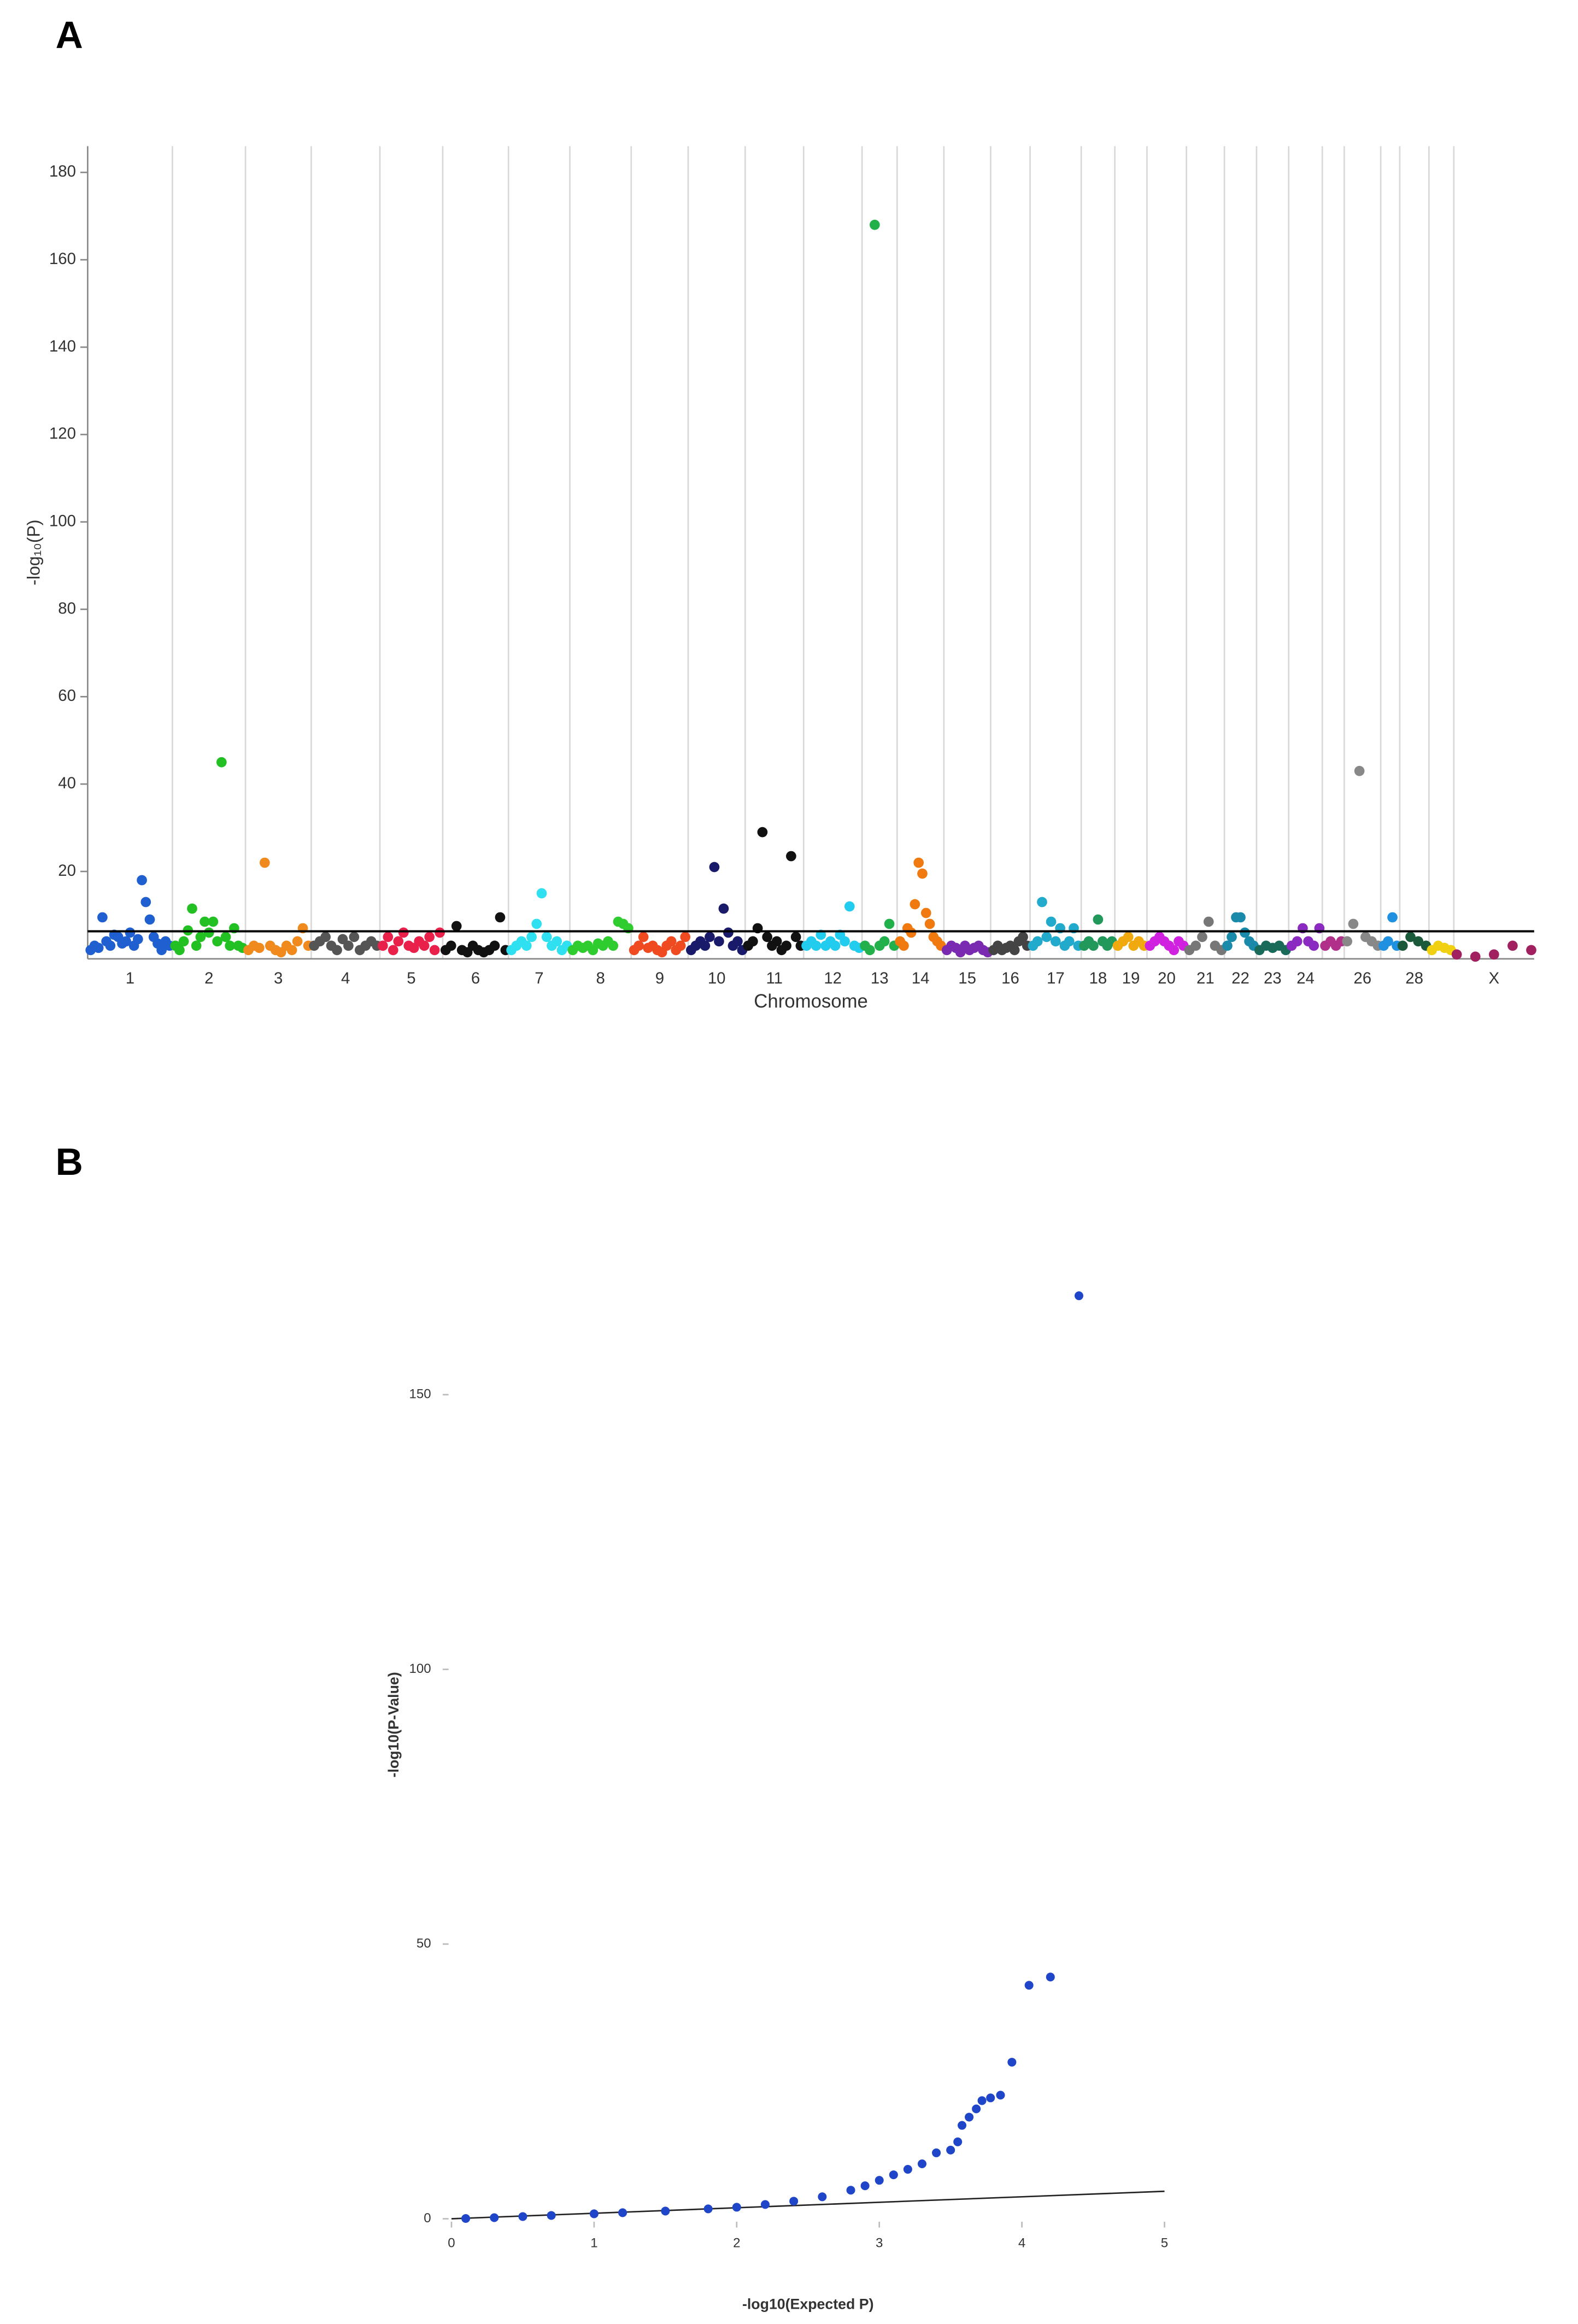  Describe the element at coordinates (1240, 978) in the screenshot. I see `x-tick-label: 22` at that location.